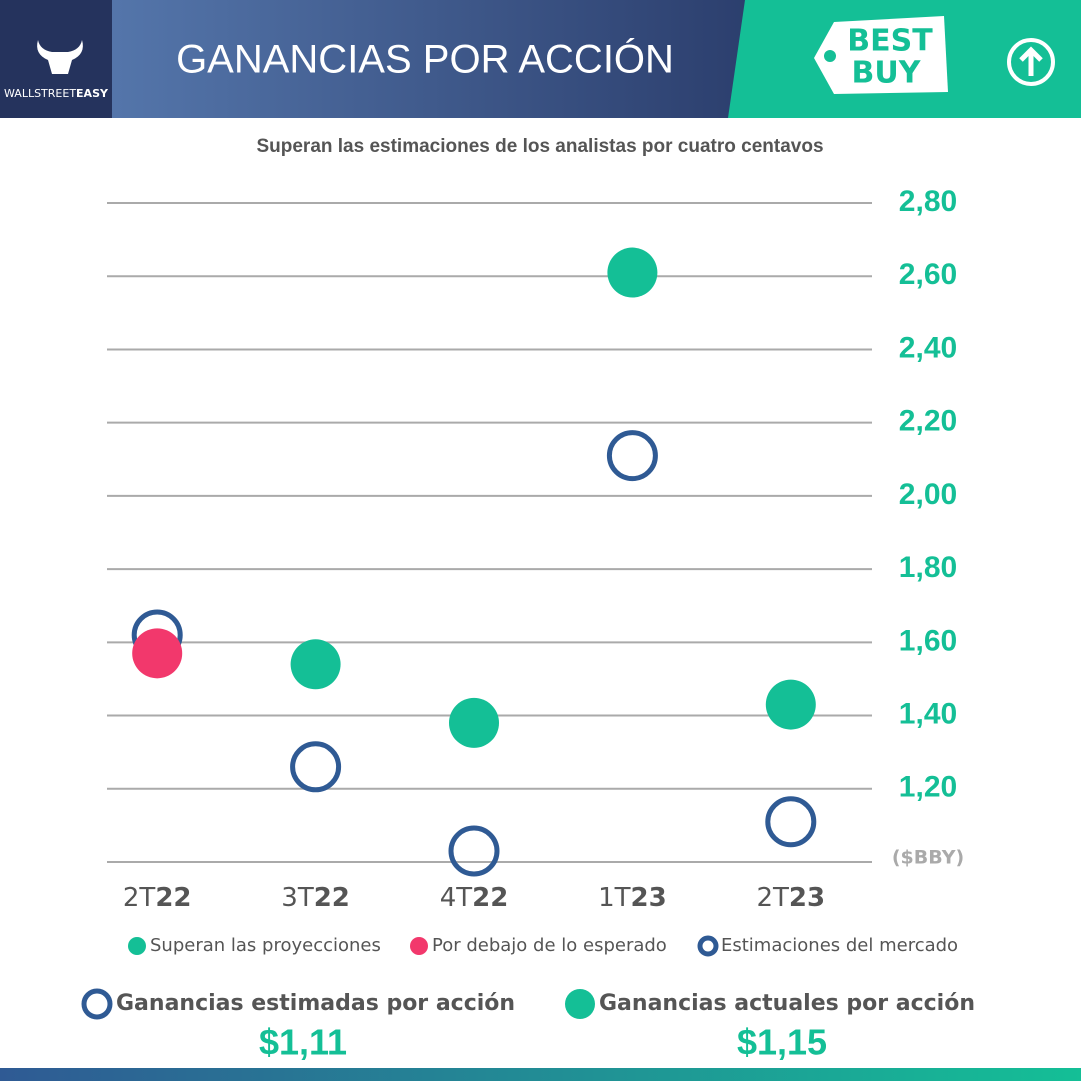  Describe the element at coordinates (315, 1003) in the screenshot. I see `summary-label: Ganancias estimadas por acción` at that location.